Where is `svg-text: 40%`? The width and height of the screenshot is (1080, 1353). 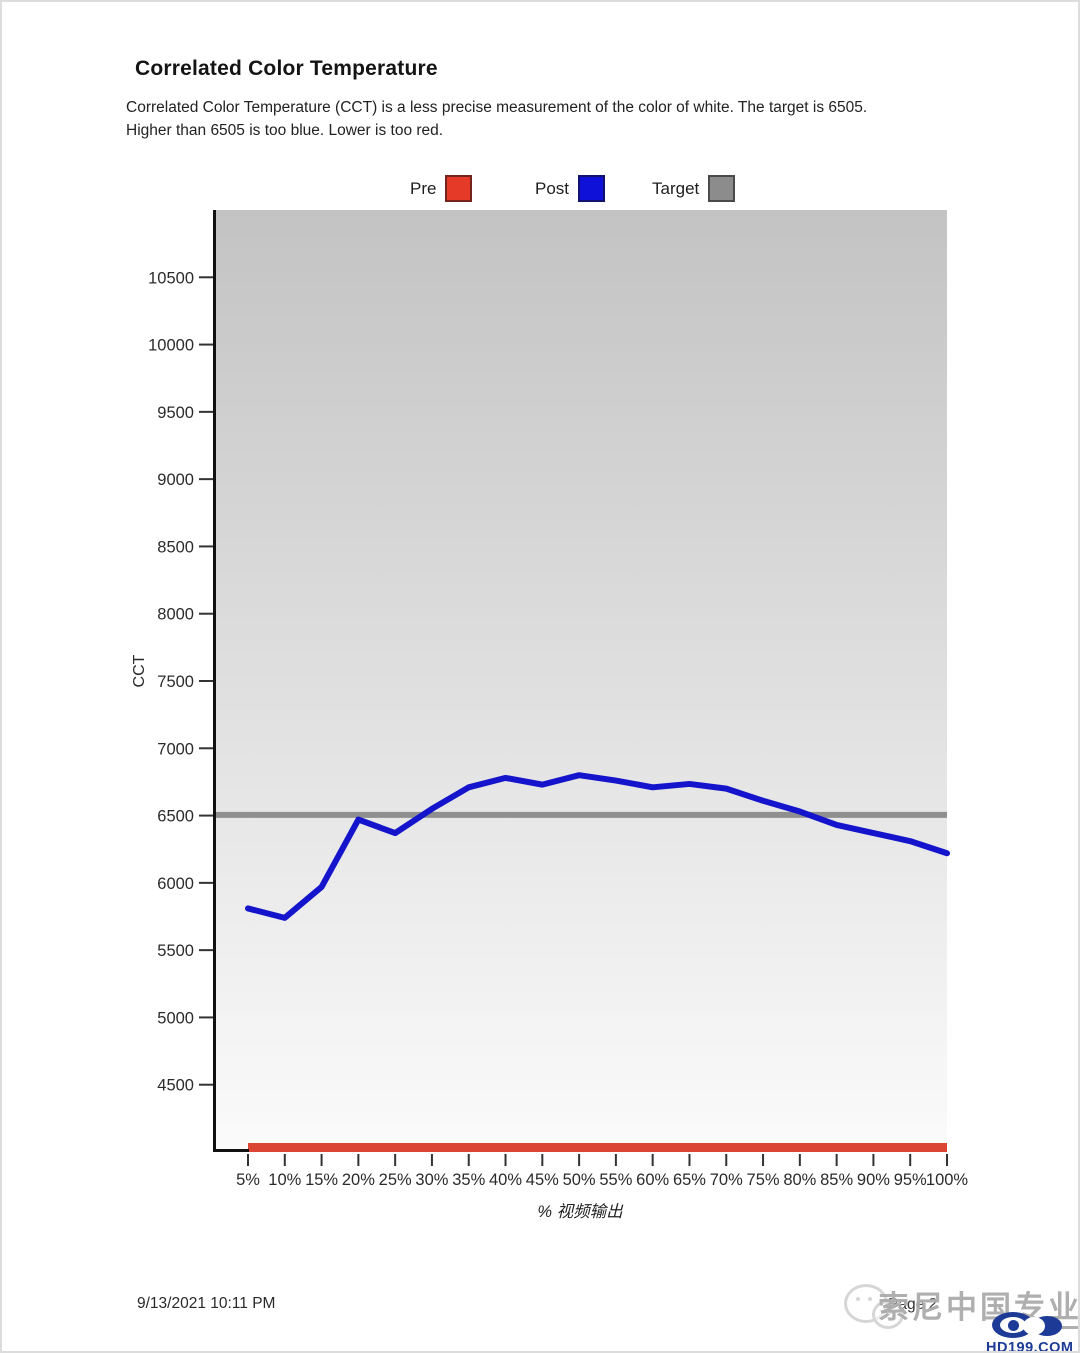 svg-text: 40% is located at coordinates (505, 1180).